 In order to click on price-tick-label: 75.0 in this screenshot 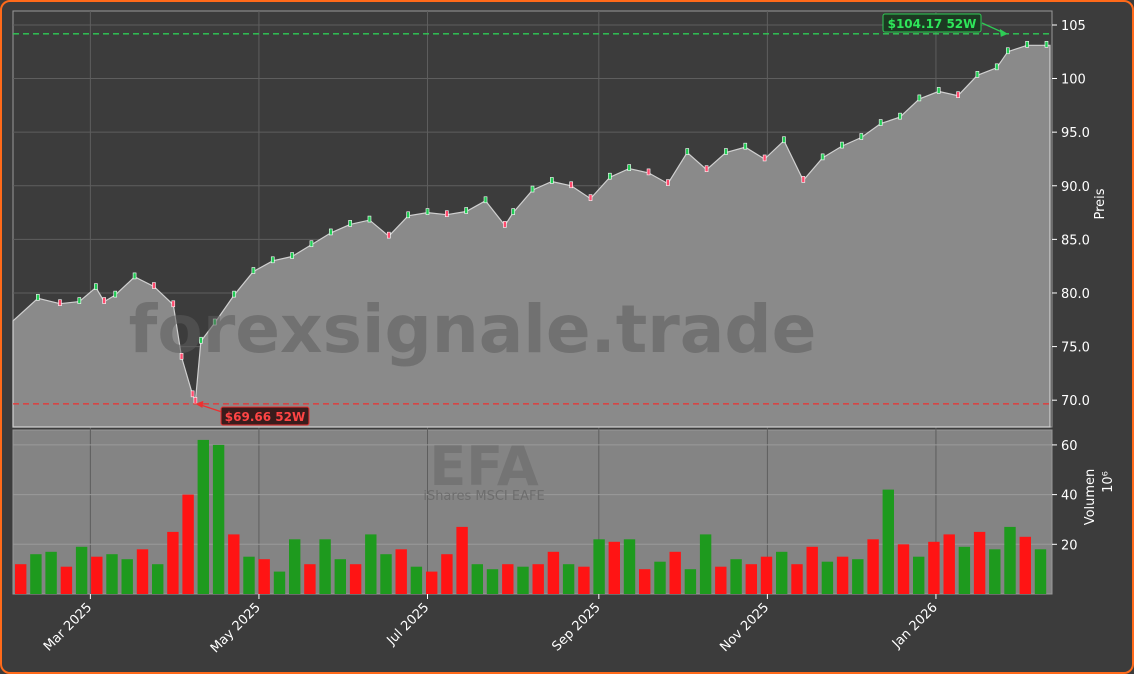, I will do `click(1075, 348)`.